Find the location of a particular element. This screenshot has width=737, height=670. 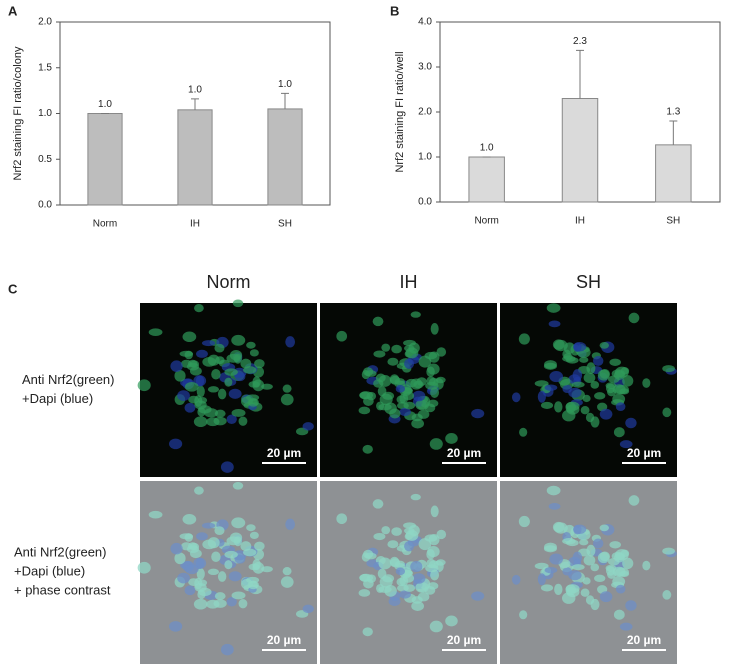

y-tick-label: 4.0 is located at coordinates (425, 22).